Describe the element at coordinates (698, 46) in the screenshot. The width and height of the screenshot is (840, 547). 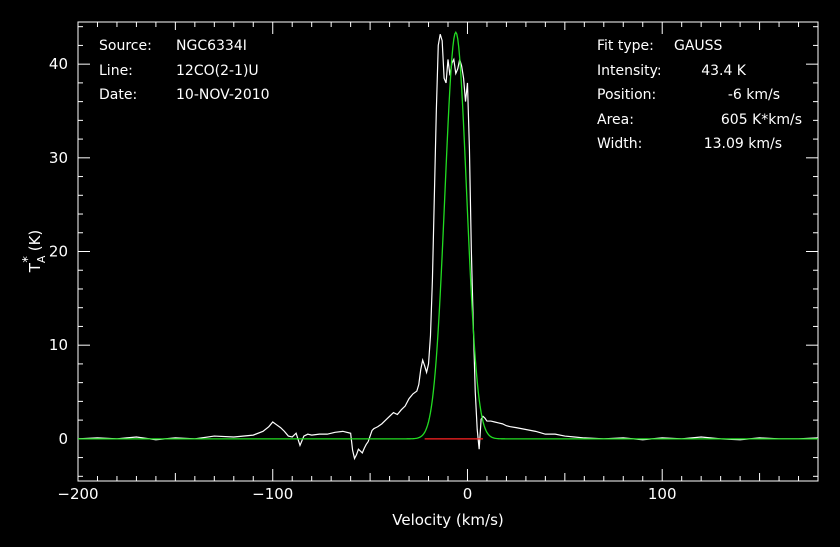
I see `fit-type-value: GAUSS` at that location.